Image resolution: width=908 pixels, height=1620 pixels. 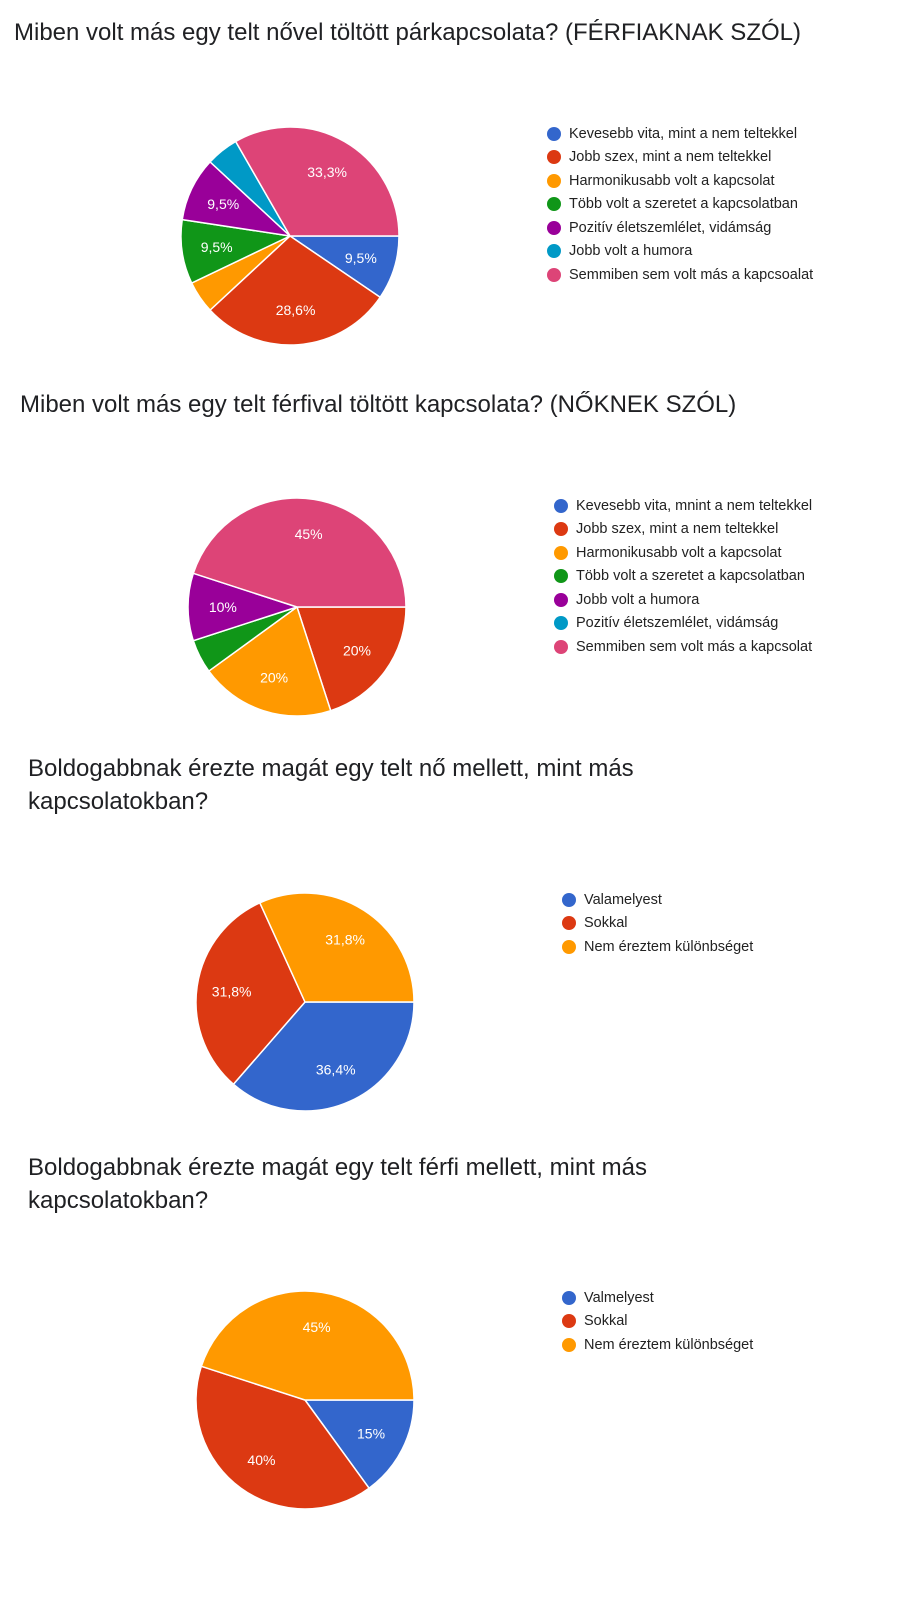 What do you see at coordinates (296, 310) in the screenshot?
I see `slice-value-label: 28,6%` at bounding box center [296, 310].